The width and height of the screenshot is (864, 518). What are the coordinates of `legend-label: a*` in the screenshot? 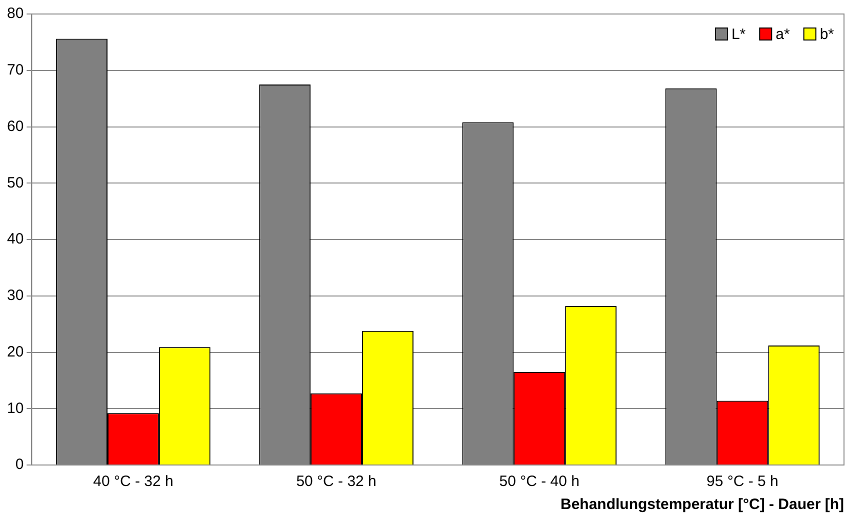 It's located at (783, 35).